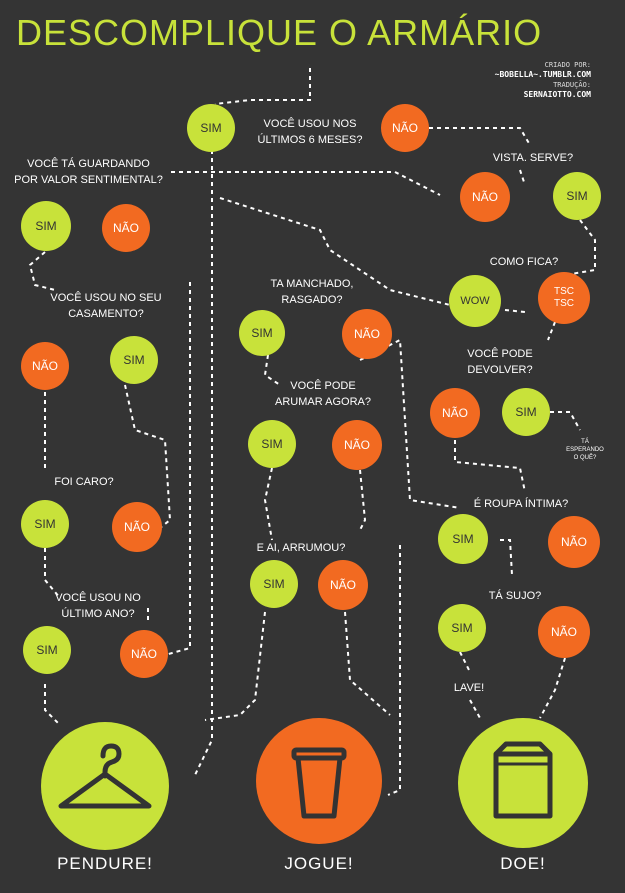 This screenshot has width=625, height=893. Describe the element at coordinates (312, 292) in the screenshot. I see `question-stained: TA MANCHADO, RASGADO?` at that location.